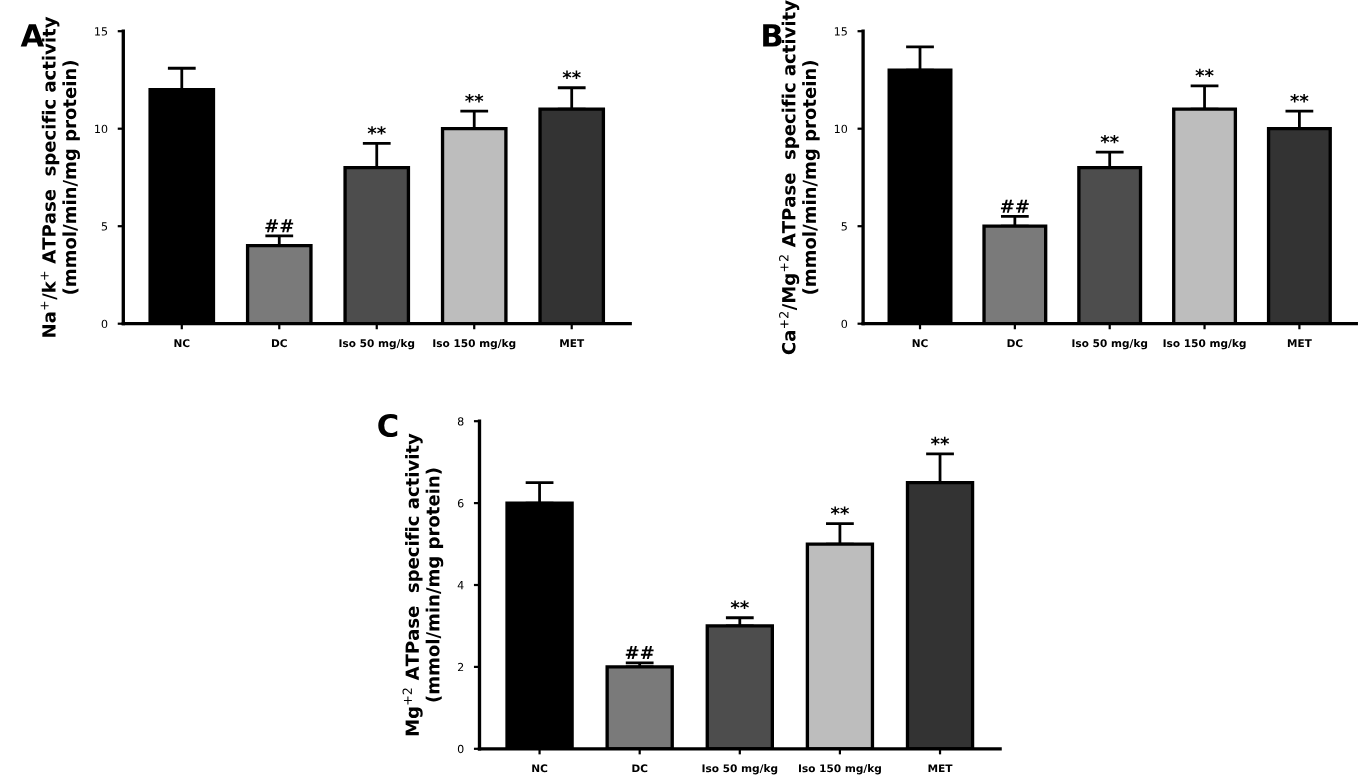 Image resolution: width=1370 pixels, height=780 pixels. I want to click on chart-title: B, so click(772, 35).